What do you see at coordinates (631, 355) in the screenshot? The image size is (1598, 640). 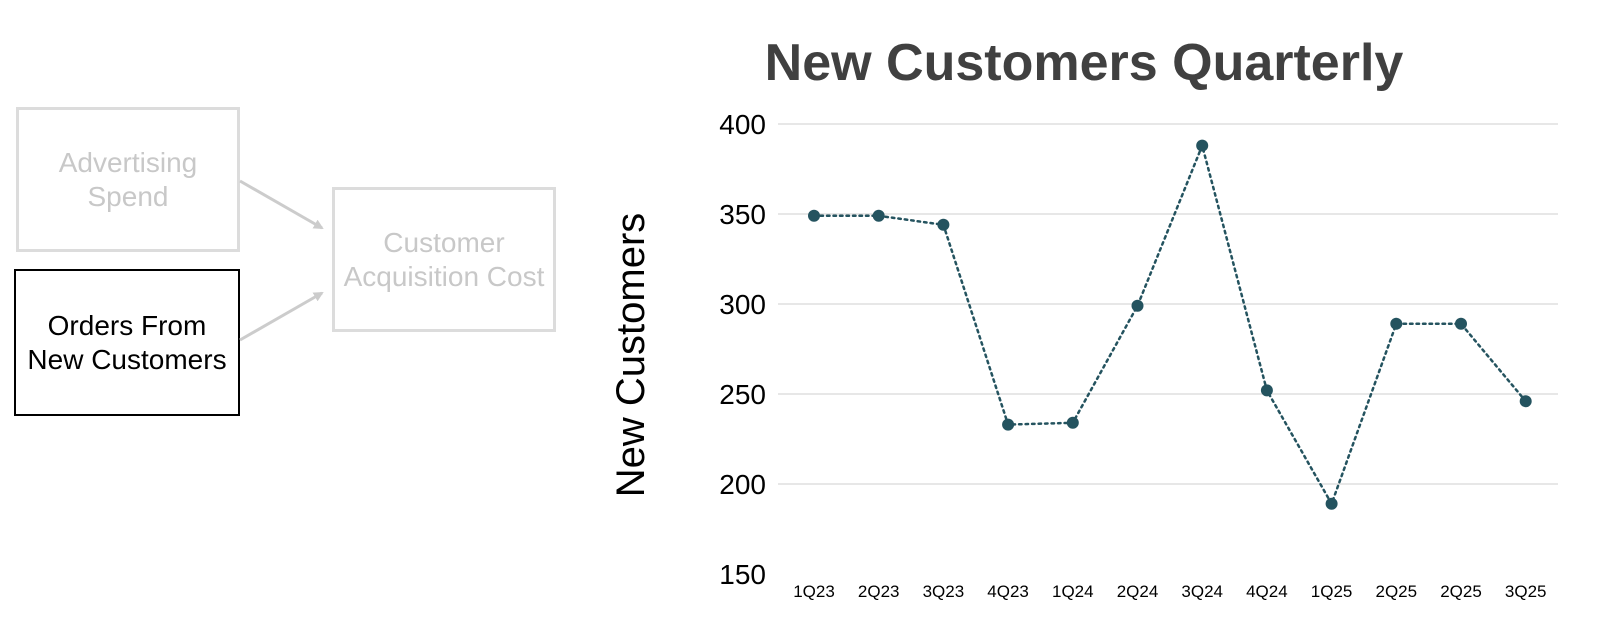 I see `y-axis-label: New Customers` at bounding box center [631, 355].